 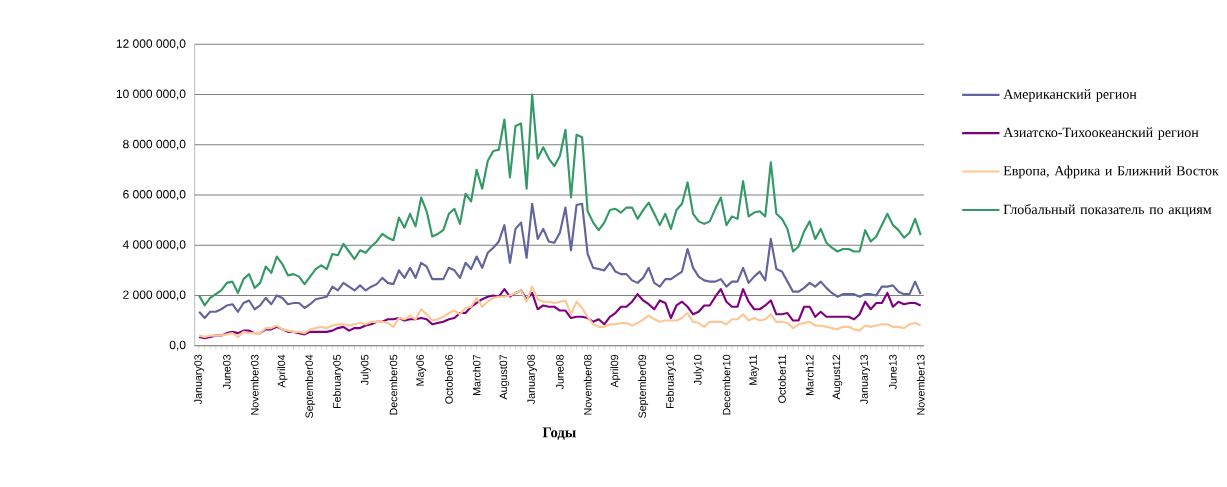 I want to click on x-tick-label: November13, so click(x=920, y=384).